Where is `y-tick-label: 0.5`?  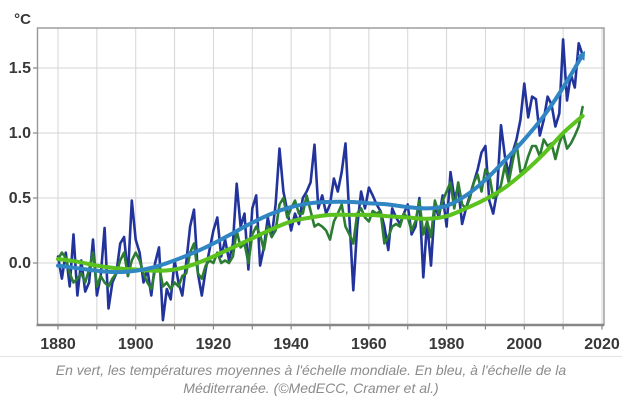 y-tick-label: 0.5 is located at coordinates (20, 198).